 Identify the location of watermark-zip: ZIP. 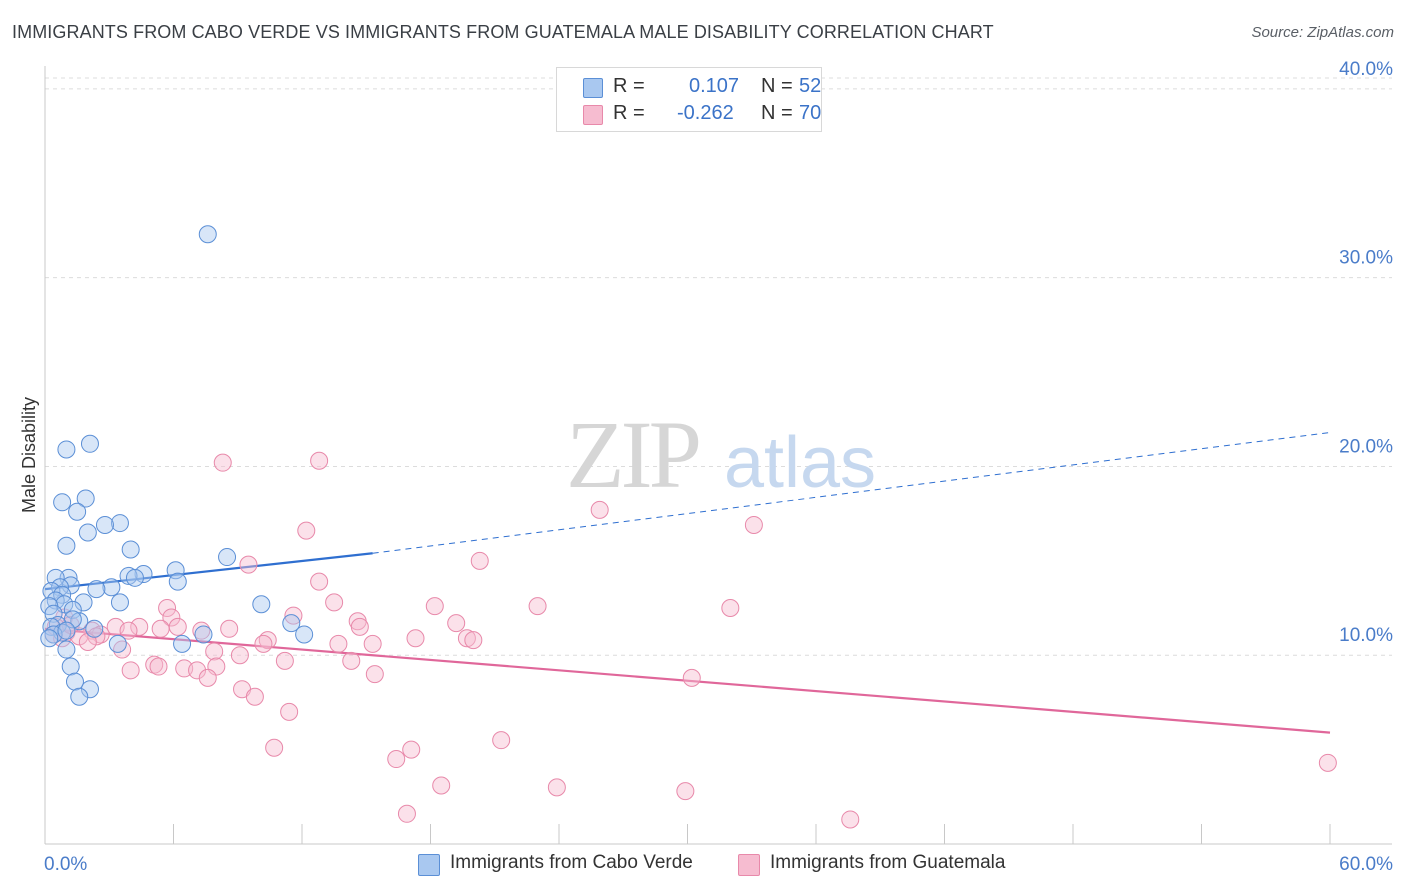
(632, 454).